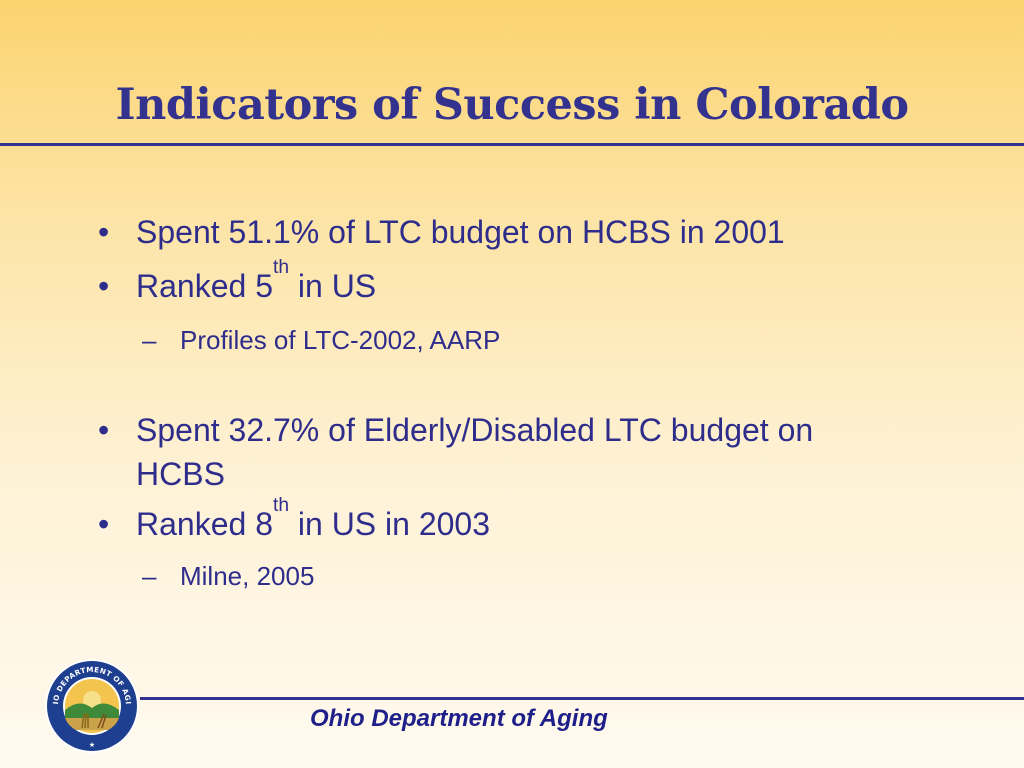  Describe the element at coordinates (91, 705) in the screenshot. I see `ohio-department-of-aging-seal-icon: OHIO DEPARTMENT OF AGING ★` at that location.